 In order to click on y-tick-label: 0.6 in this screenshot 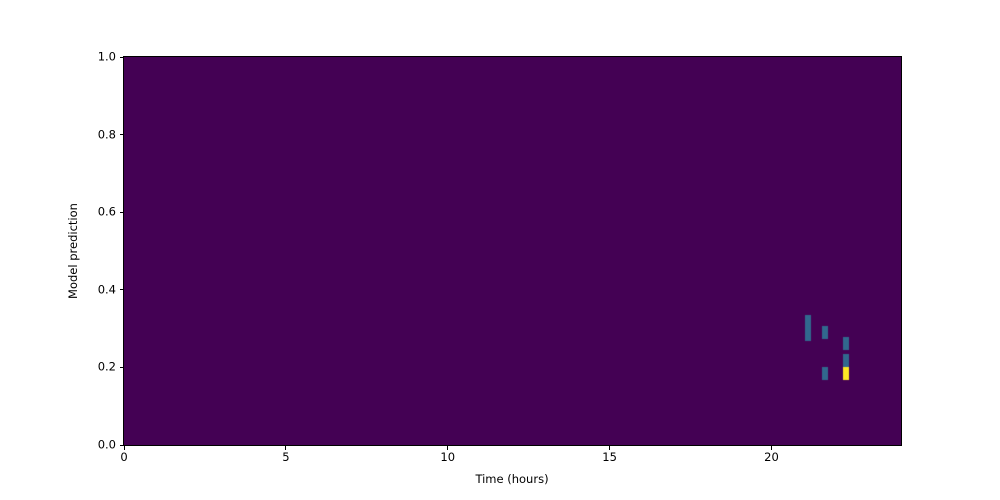, I will do `click(106, 211)`.